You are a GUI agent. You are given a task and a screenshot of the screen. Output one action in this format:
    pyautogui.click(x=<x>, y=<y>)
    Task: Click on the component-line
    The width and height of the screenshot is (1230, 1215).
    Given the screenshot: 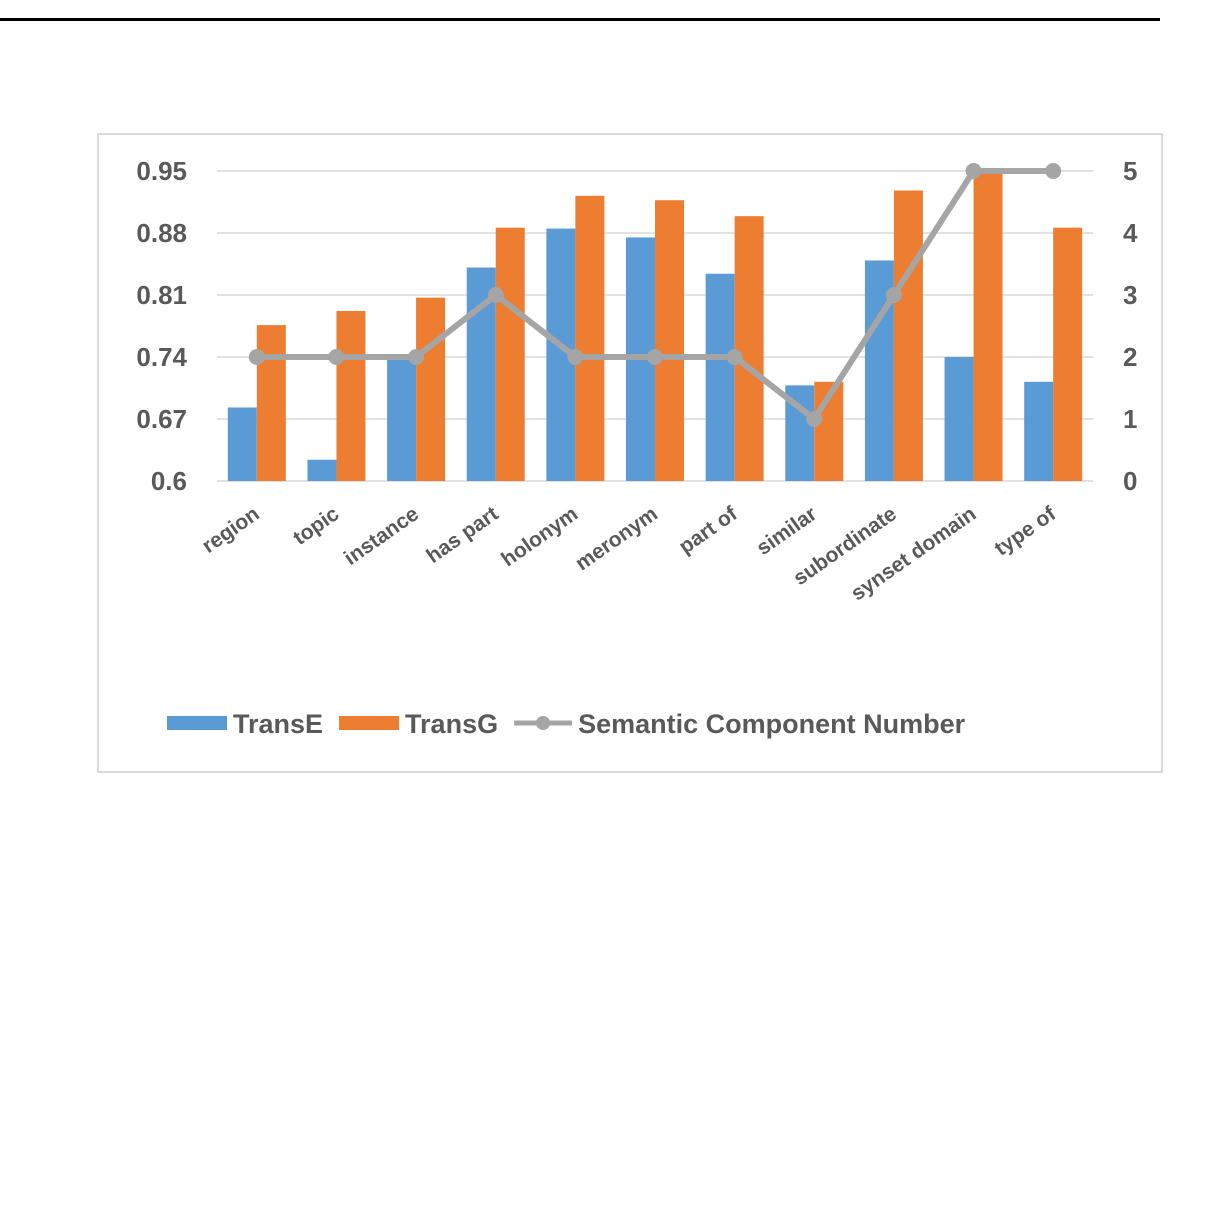 What is the action you would take?
    pyautogui.click(x=655, y=295)
    